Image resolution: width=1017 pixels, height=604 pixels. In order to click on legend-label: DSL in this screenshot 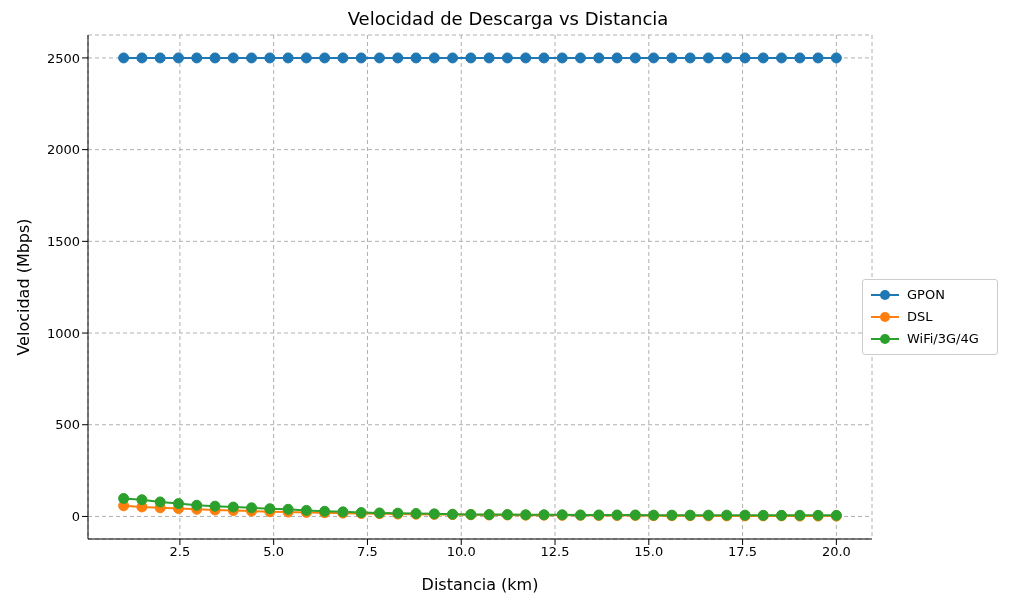, I will do `click(920, 317)`.